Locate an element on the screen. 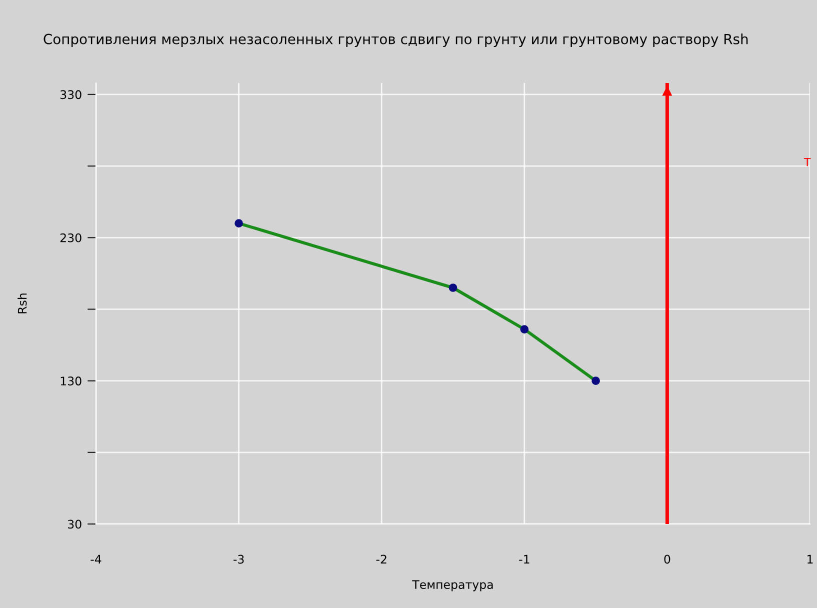 The height and width of the screenshot is (608, 817). y-axis-title: Rsh is located at coordinates (22, 304).